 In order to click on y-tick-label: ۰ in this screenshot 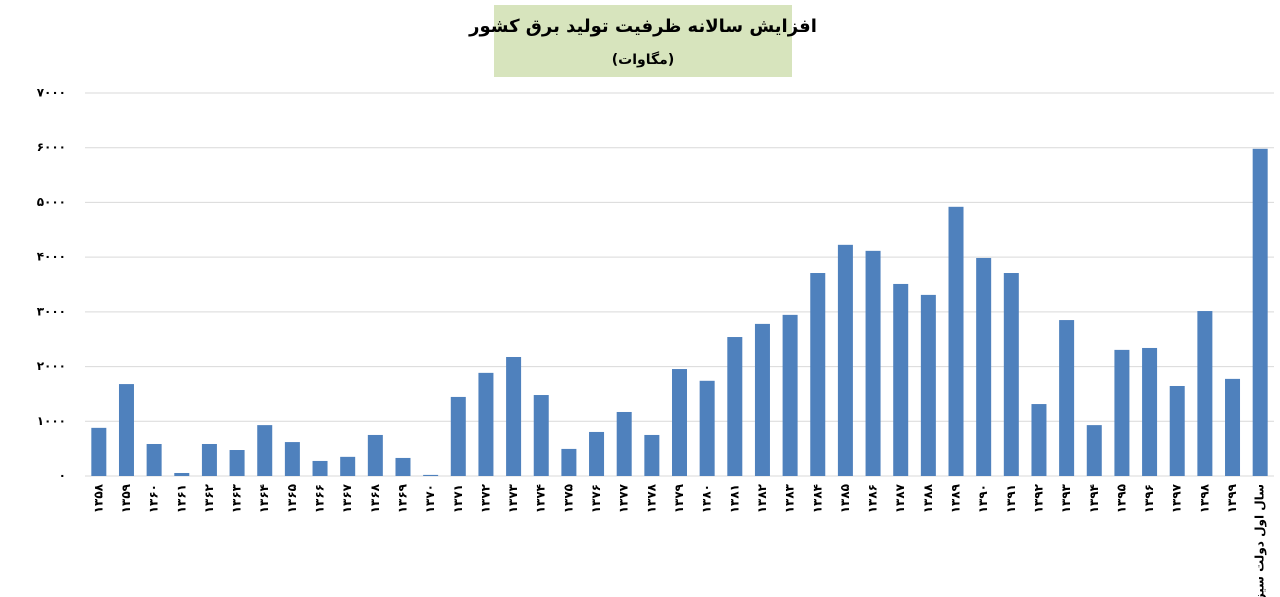, I will do `click(62, 476)`.